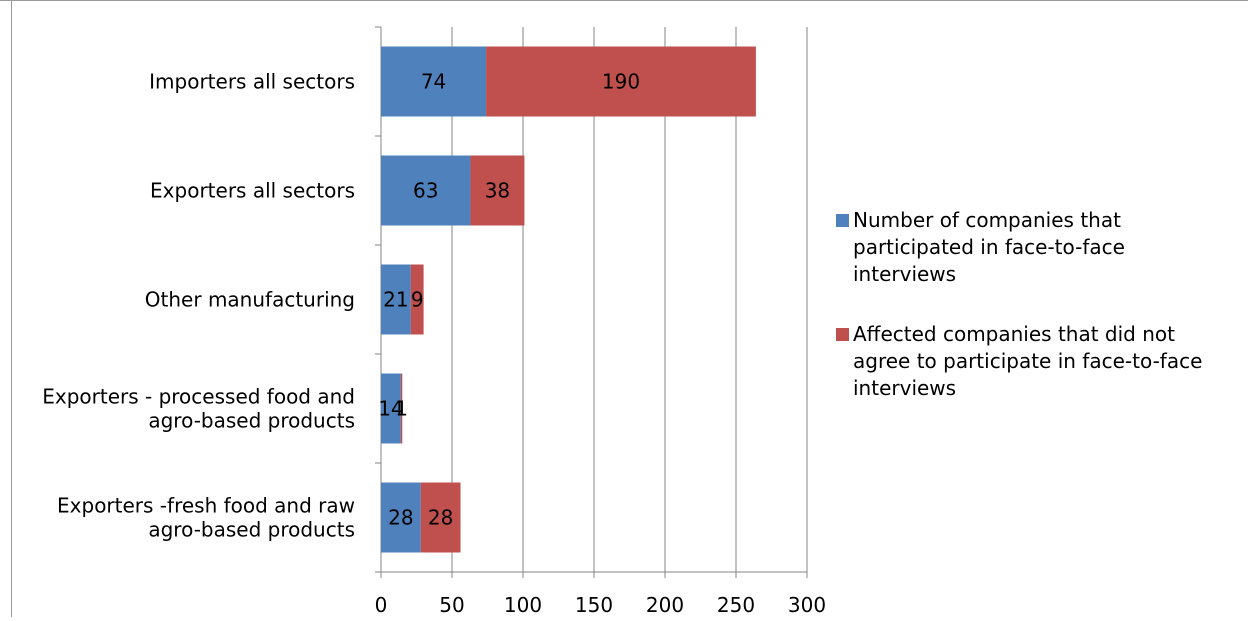 This screenshot has height=621, width=1248. I want to click on legend-label: agree to participate in face-to-face, so click(1027, 361).